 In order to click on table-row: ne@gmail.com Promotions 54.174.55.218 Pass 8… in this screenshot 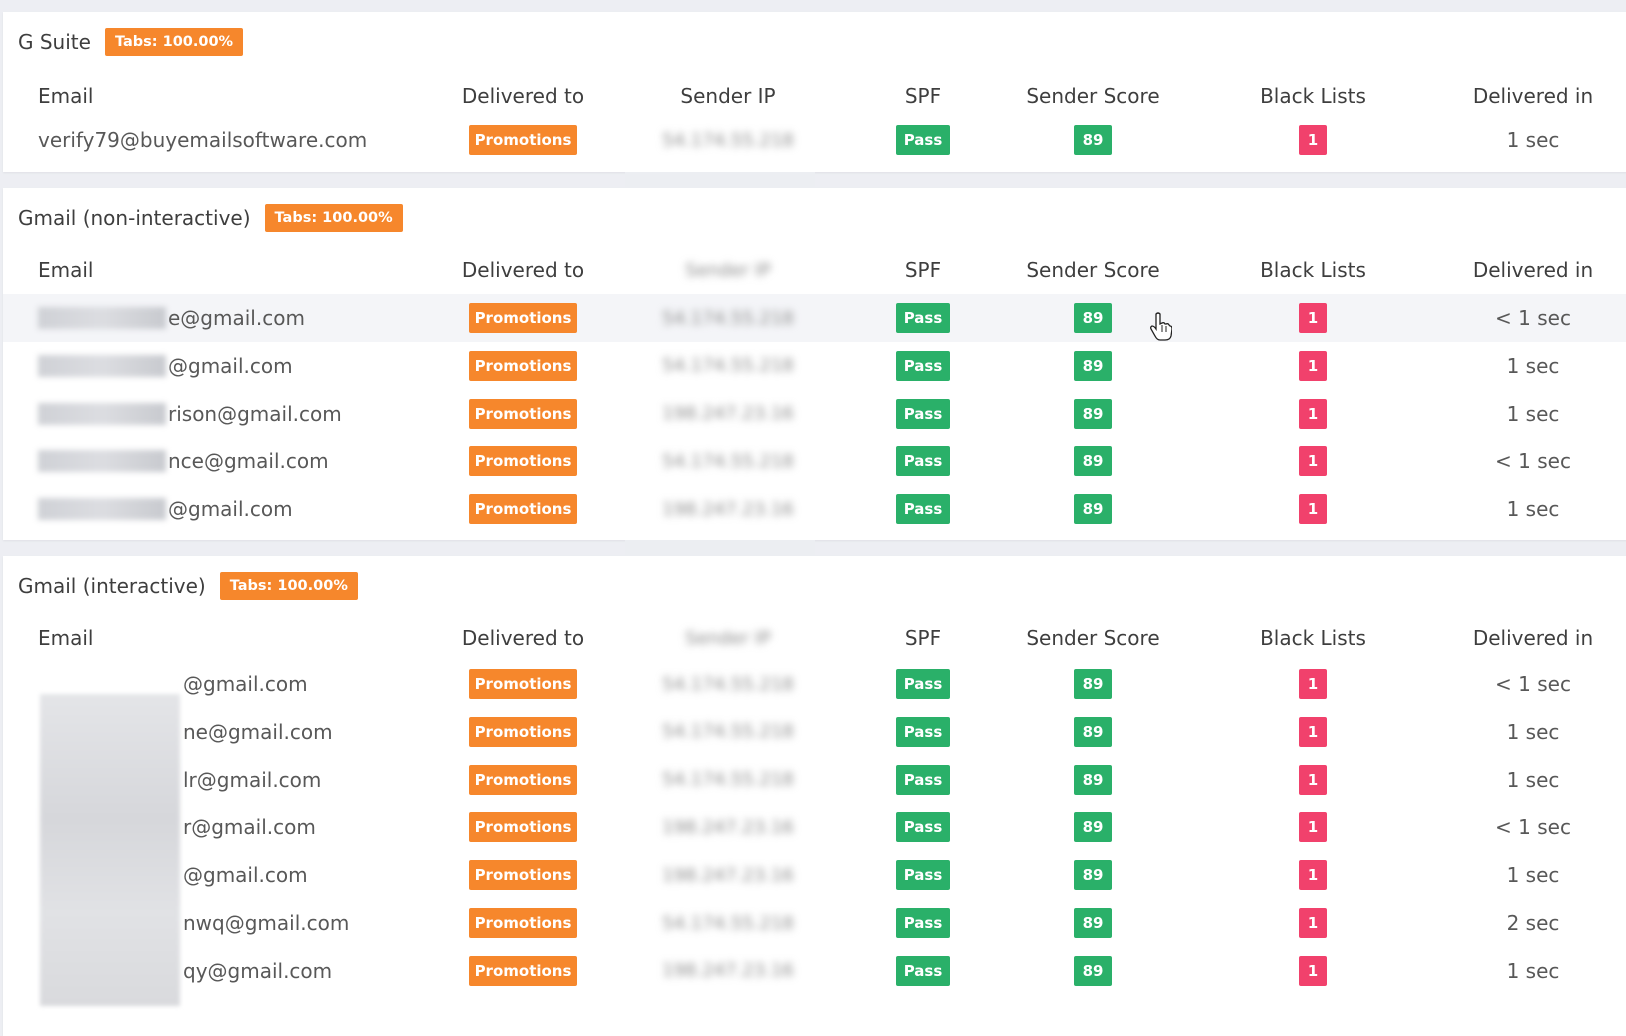, I will do `click(814, 732)`.